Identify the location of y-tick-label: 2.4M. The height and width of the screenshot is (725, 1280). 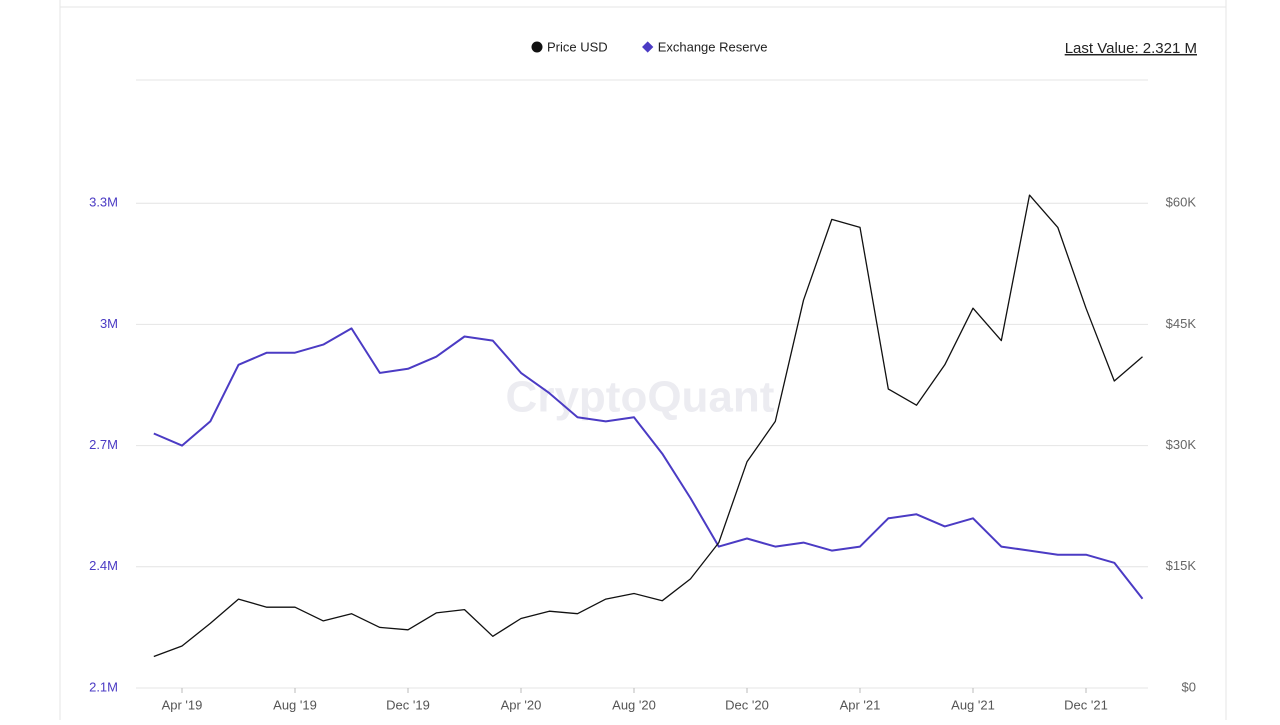
(103, 565).